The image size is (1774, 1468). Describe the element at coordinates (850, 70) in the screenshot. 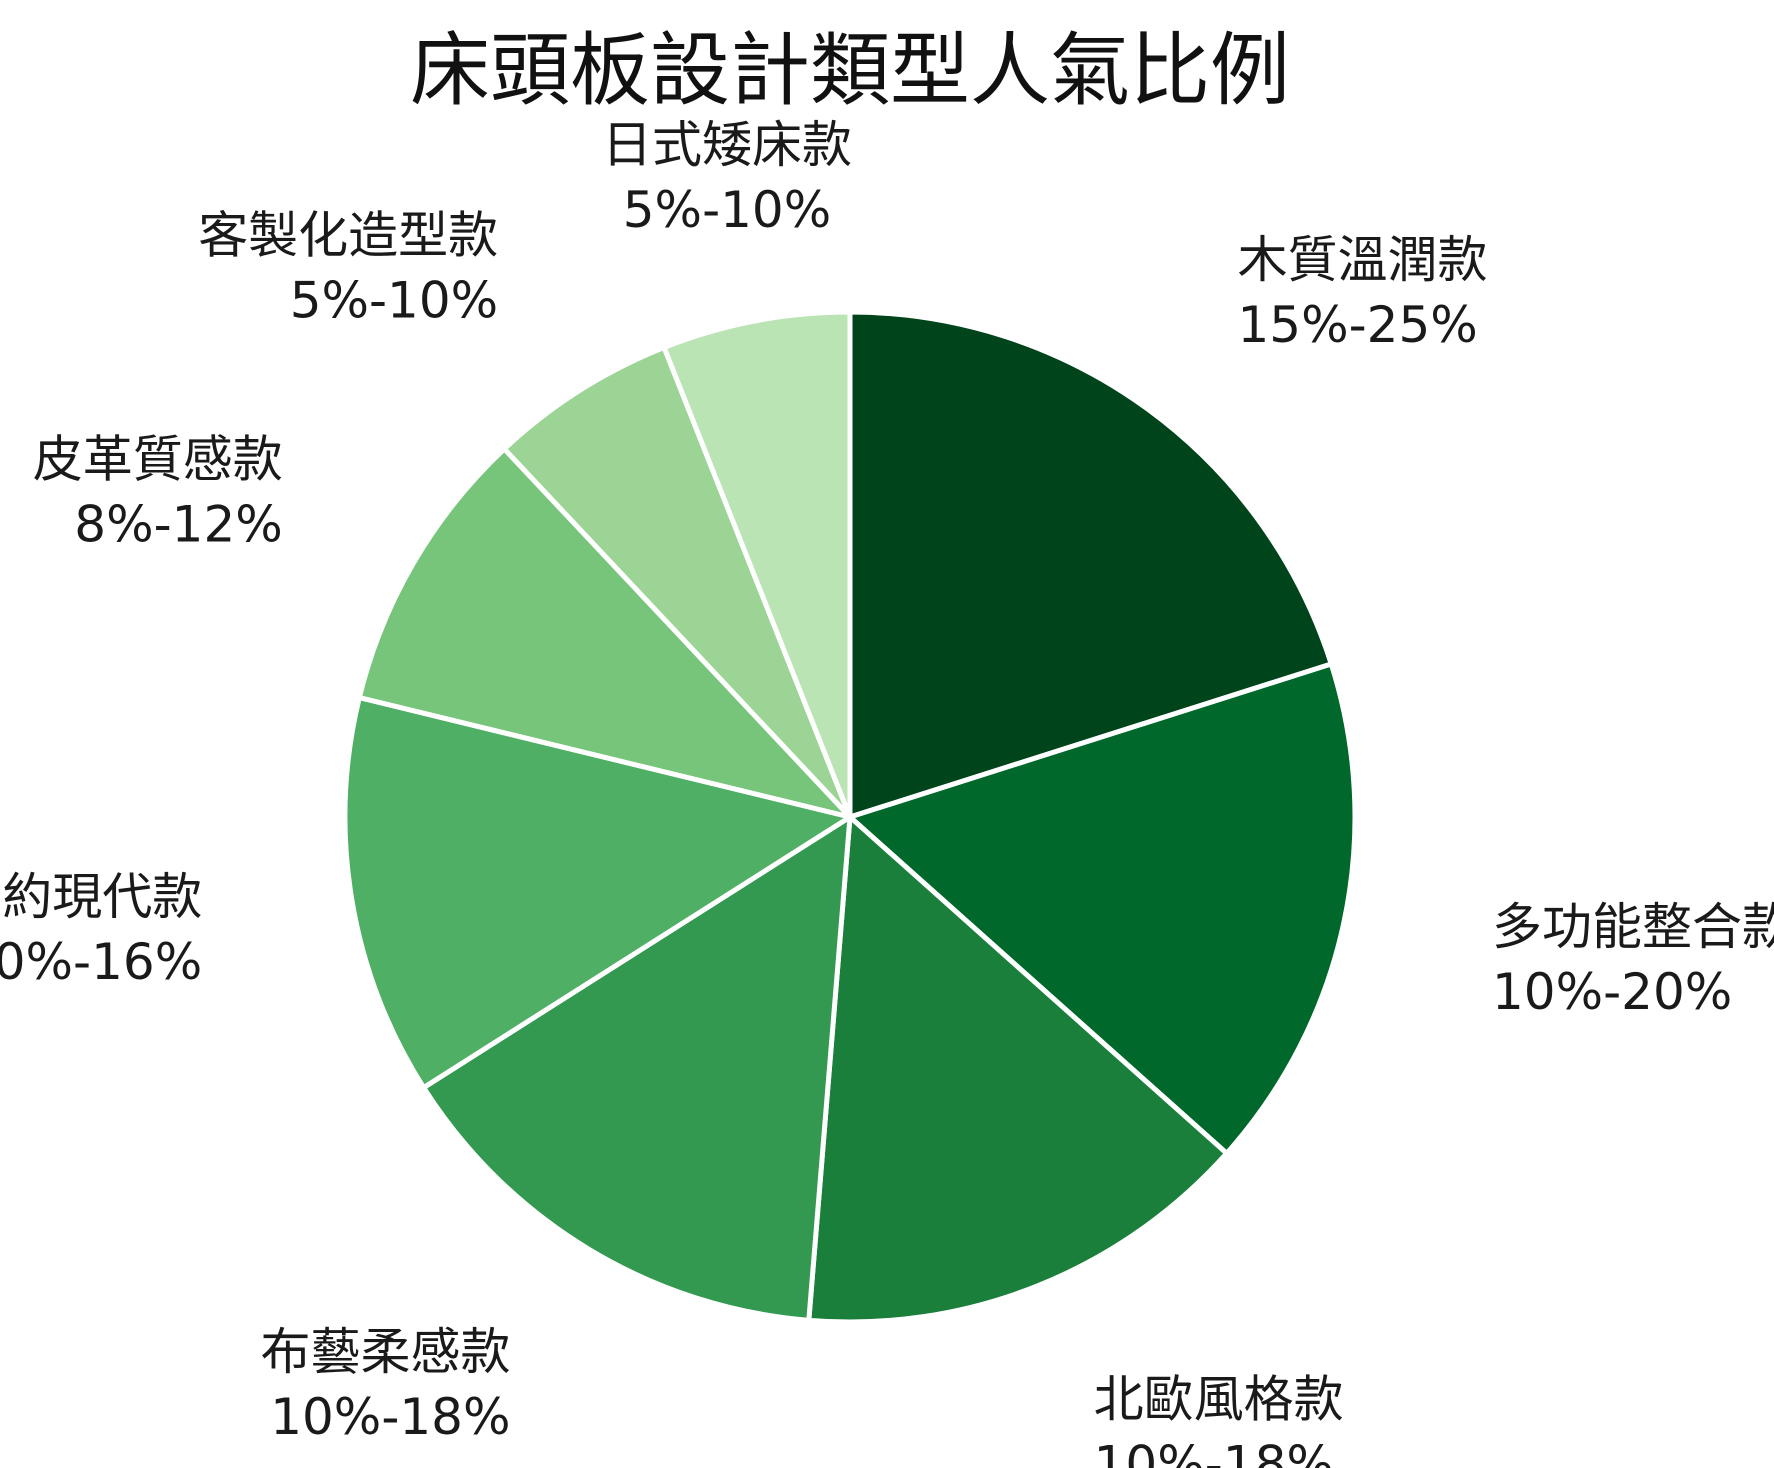

I see `chart-title: 床頭板設計類型人氣比例` at that location.